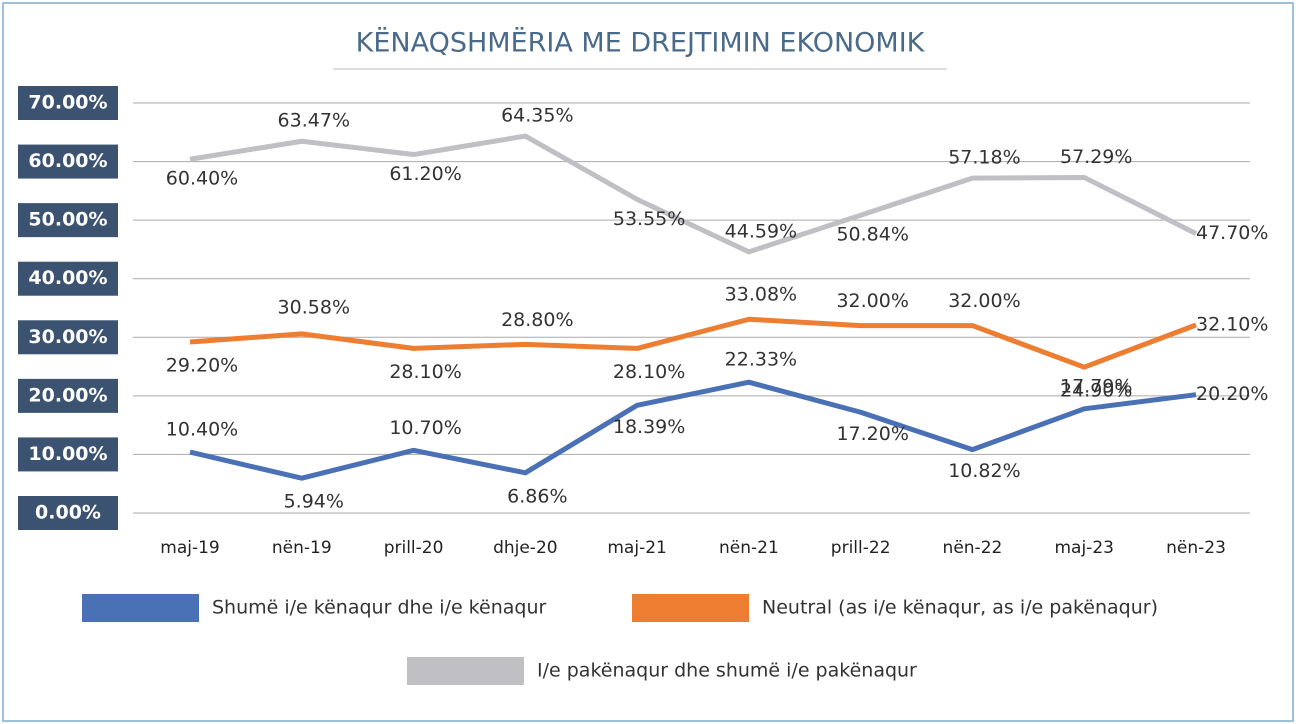  Describe the element at coordinates (1096, 386) in the screenshot. I see `data-label: 17.79%` at that location.